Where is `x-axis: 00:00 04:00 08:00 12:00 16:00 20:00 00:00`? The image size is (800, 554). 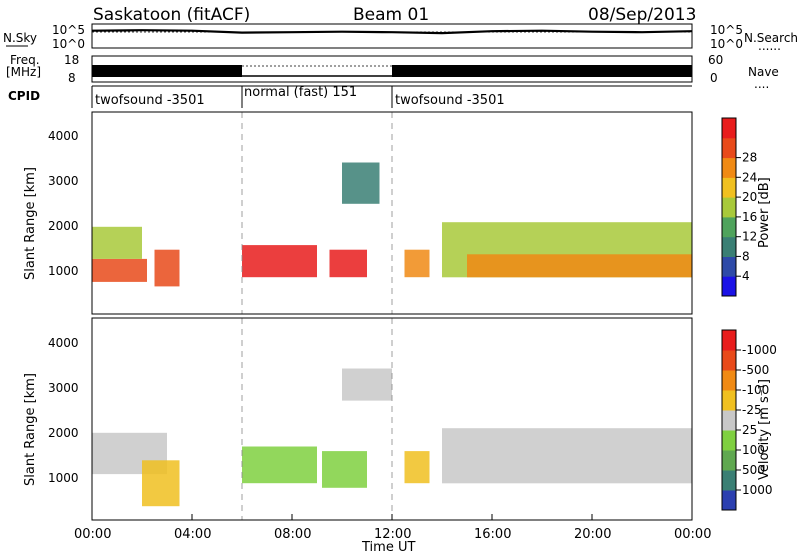 x-axis: 00:00 04:00 08:00 12:00 16:00 20:00 00:00 is located at coordinates (392, 528).